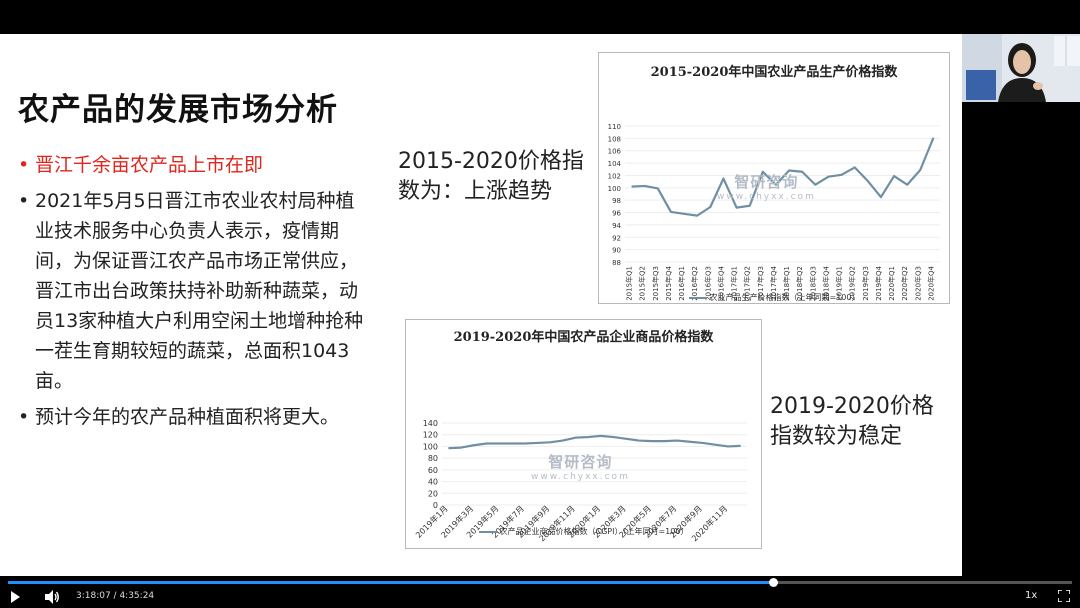 This screenshot has width=1080, height=608. Describe the element at coordinates (433, 470) in the screenshot. I see `y-tick-label: 60` at that location.